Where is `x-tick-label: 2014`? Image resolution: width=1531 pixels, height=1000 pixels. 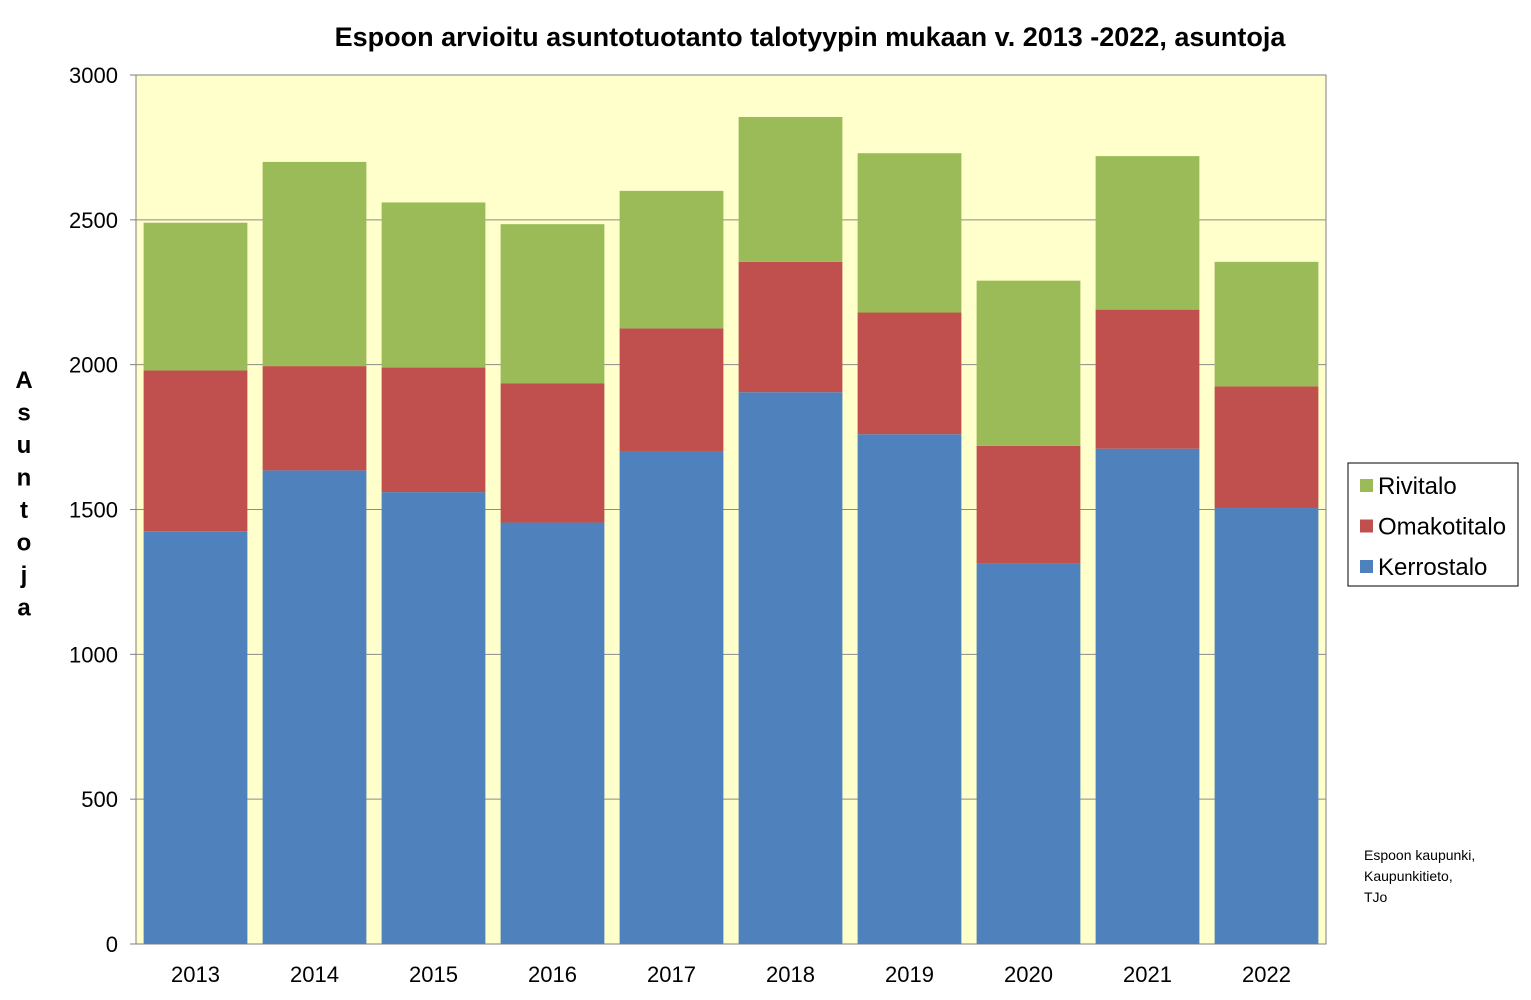
x-tick-label: 2014 is located at coordinates (314, 974).